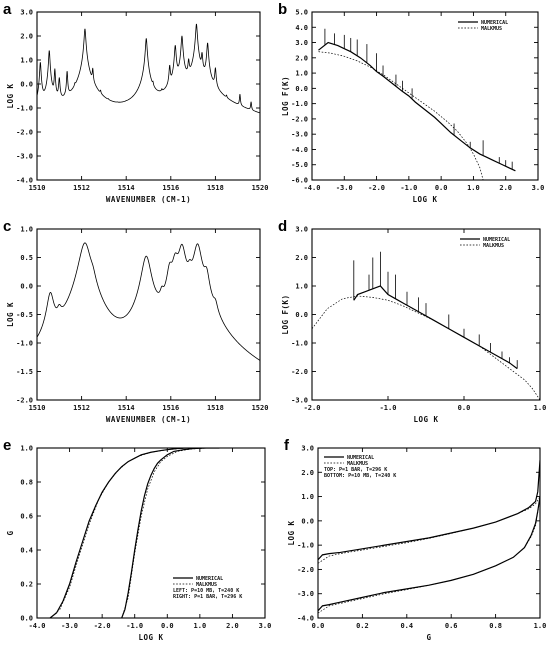 The height and width of the screenshot is (650, 553). What do you see at coordinates (26, 483) in the screenshot?
I see `y-tick-label: 0.8` at bounding box center [26, 483].